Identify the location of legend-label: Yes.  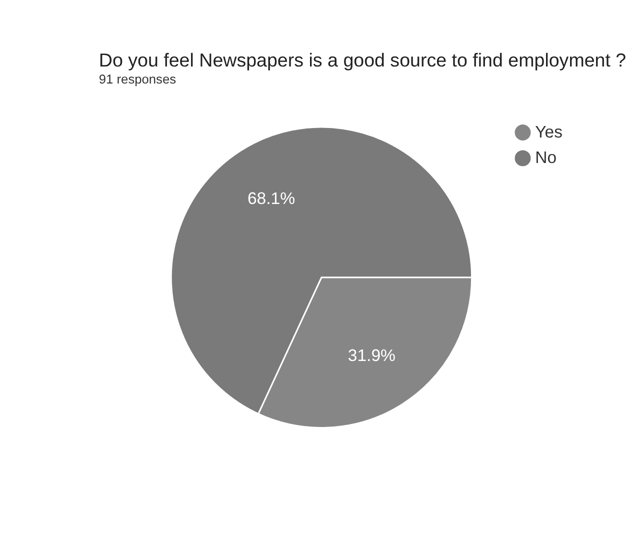
(549, 132).